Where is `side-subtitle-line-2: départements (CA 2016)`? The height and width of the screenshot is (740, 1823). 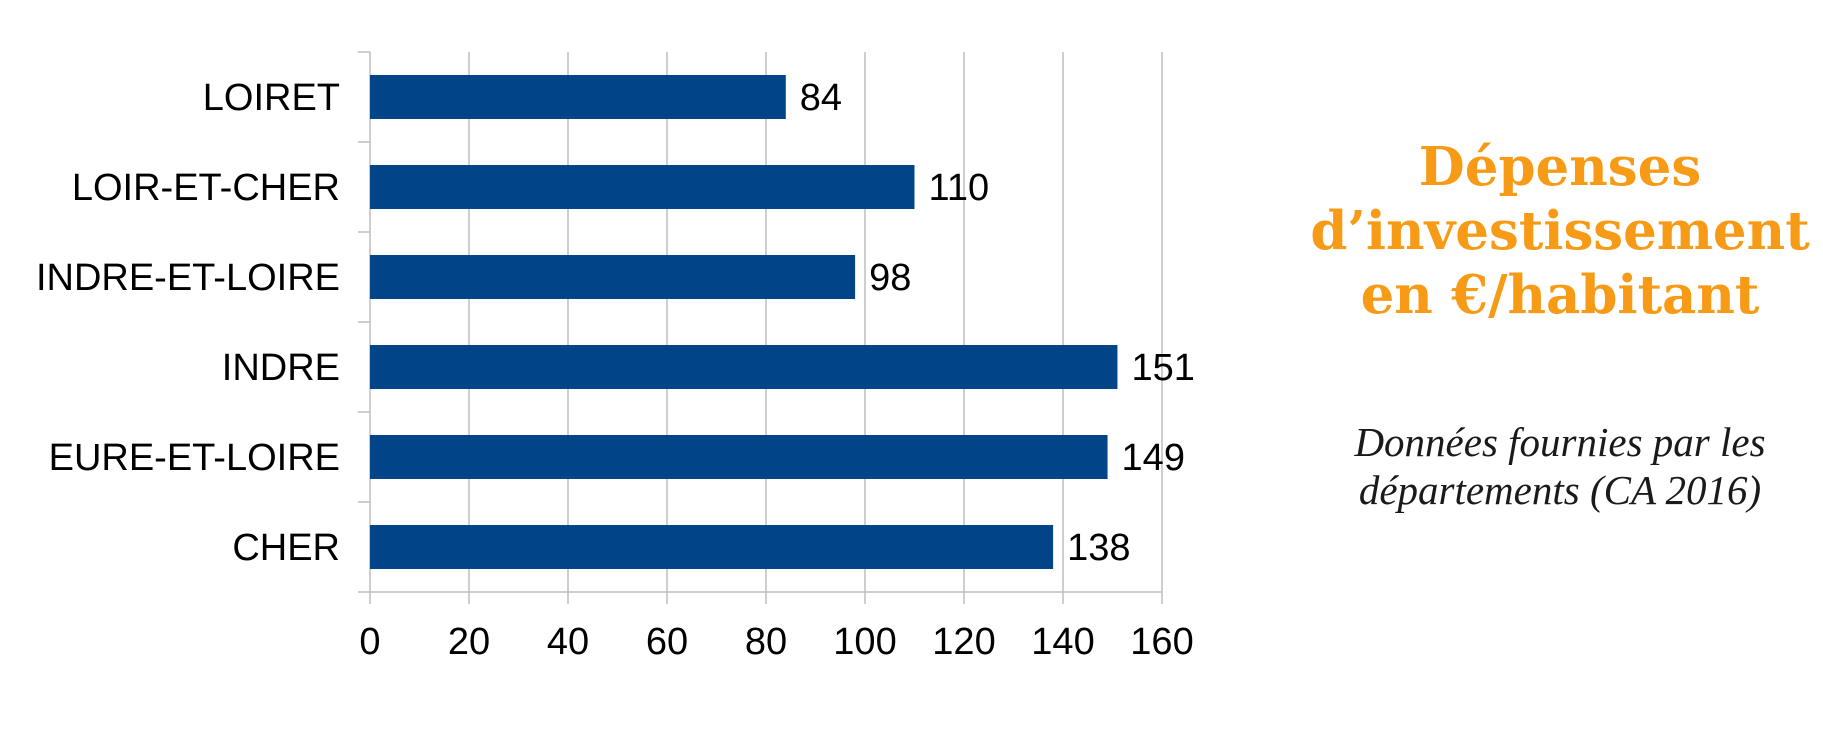 side-subtitle-line-2: départements (CA 2016) is located at coordinates (1560, 490).